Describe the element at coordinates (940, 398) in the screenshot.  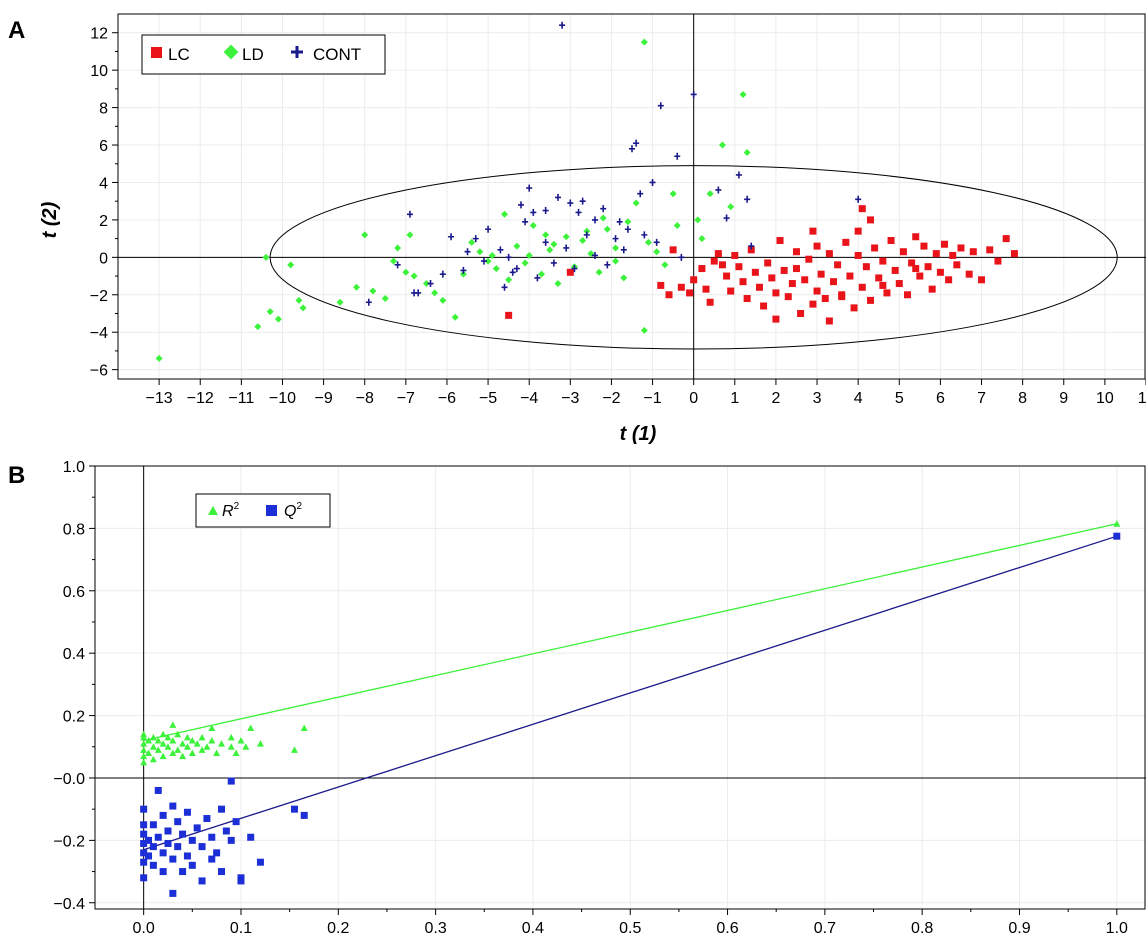
I see `x-tick-label: 6` at that location.